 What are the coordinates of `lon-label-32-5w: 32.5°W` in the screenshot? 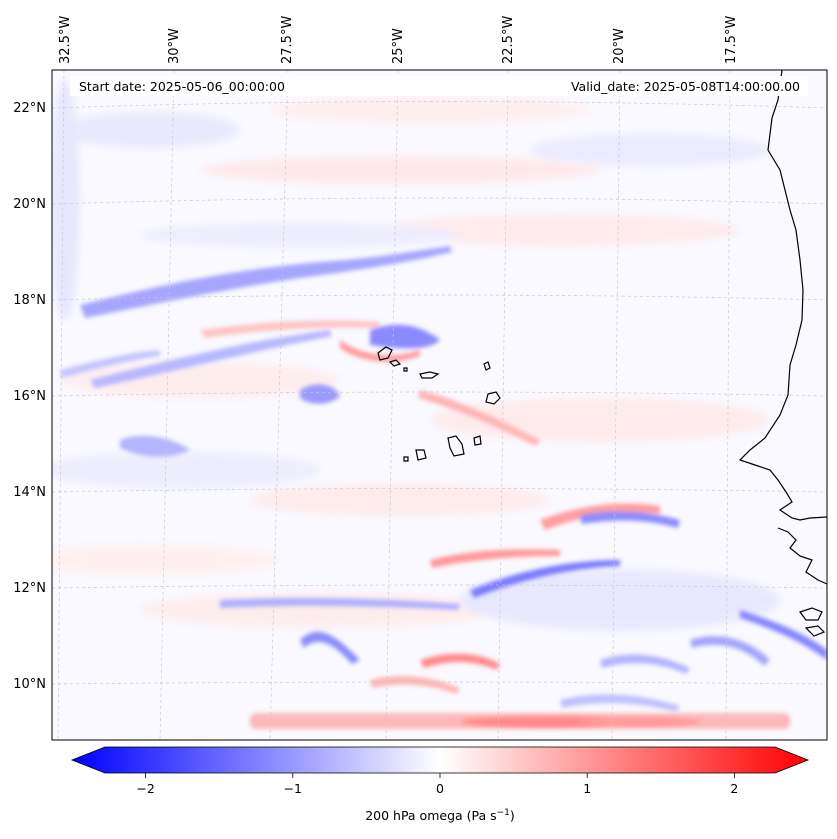 It's located at (65, 40).